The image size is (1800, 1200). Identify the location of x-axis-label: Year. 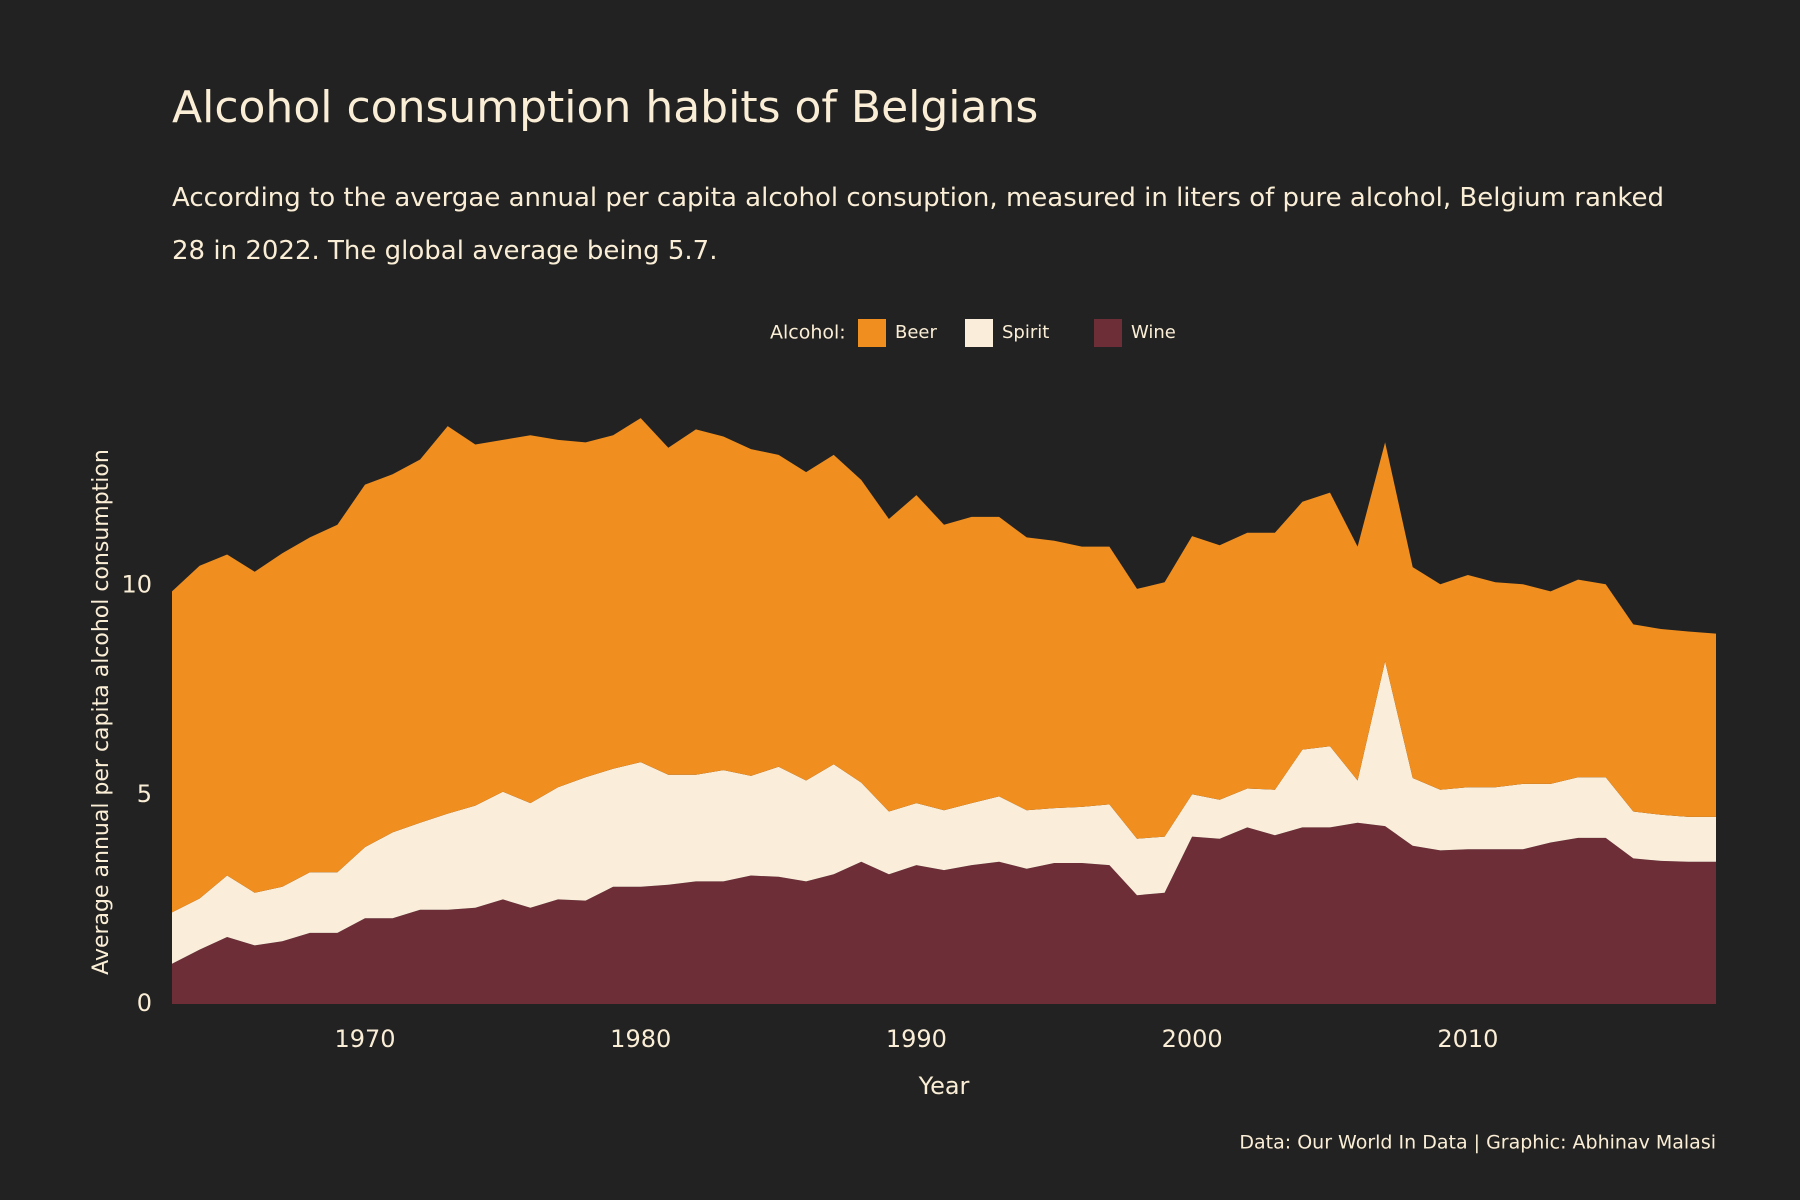
(944, 1086).